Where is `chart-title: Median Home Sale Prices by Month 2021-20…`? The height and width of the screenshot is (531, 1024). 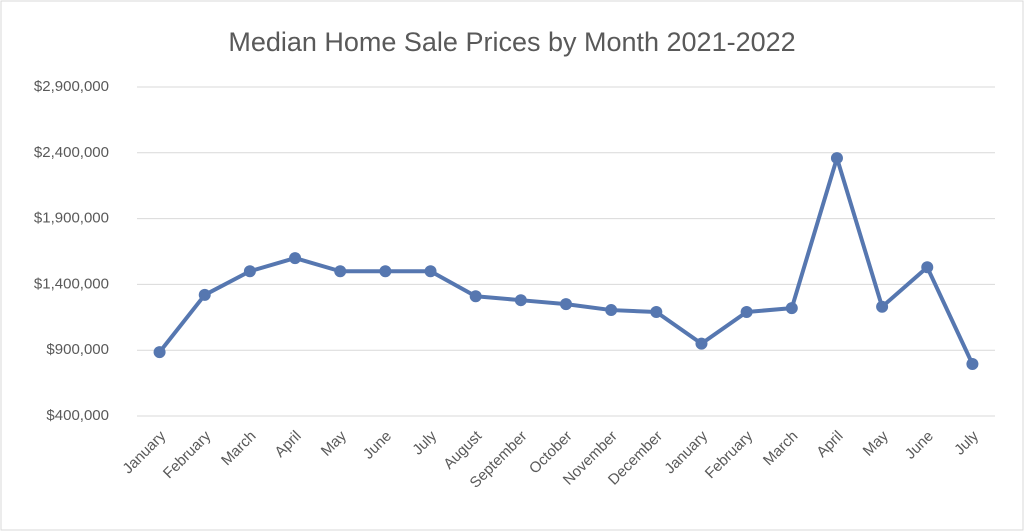
chart-title: Median Home Sale Prices by Month 2021-20… is located at coordinates (511, 42).